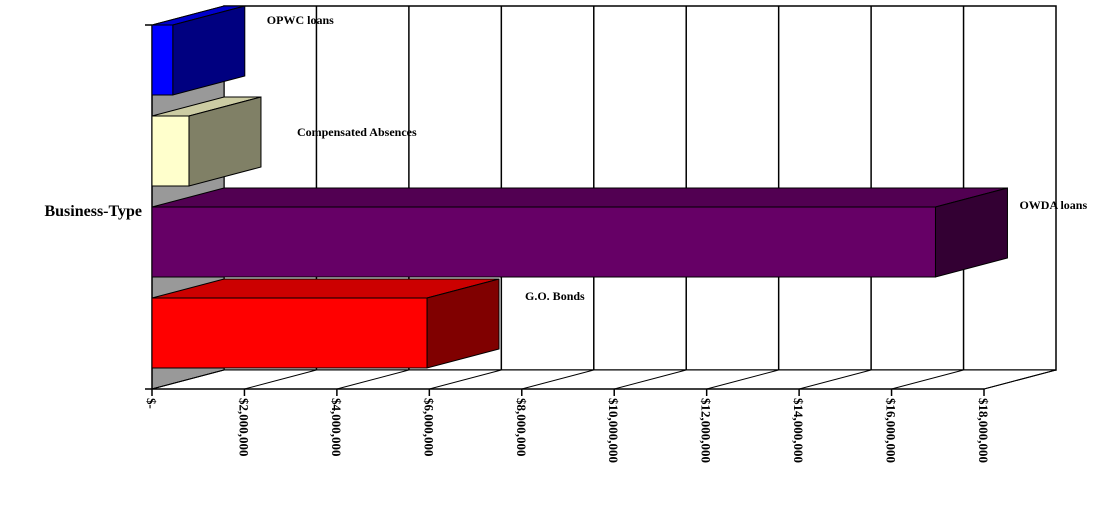  What do you see at coordinates (336, 427) in the screenshot?
I see `x-tick-label: $4,000,000` at bounding box center [336, 427].